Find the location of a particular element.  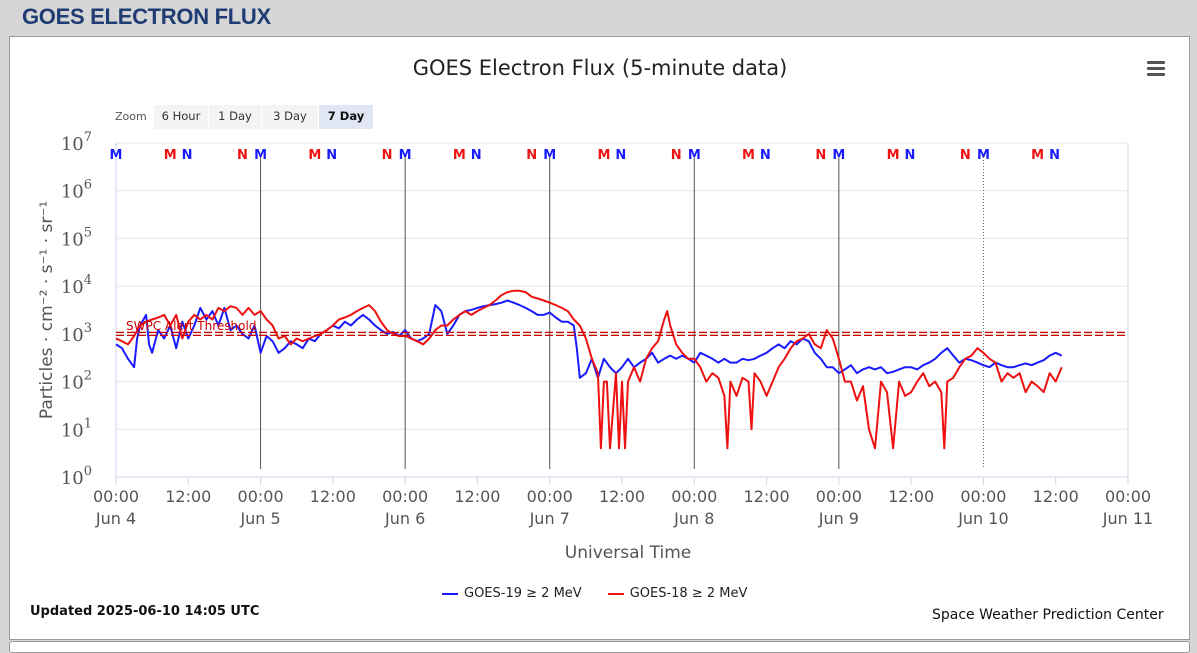

legend-label-goes18: GOES-18 ≥ 2 MeV is located at coordinates (688, 593).